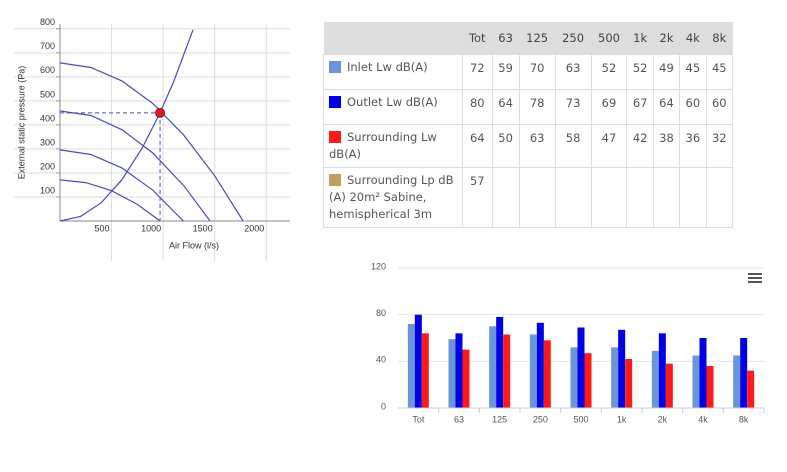  Describe the element at coordinates (609, 72) in the screenshot. I see `value-cell: 52` at that location.